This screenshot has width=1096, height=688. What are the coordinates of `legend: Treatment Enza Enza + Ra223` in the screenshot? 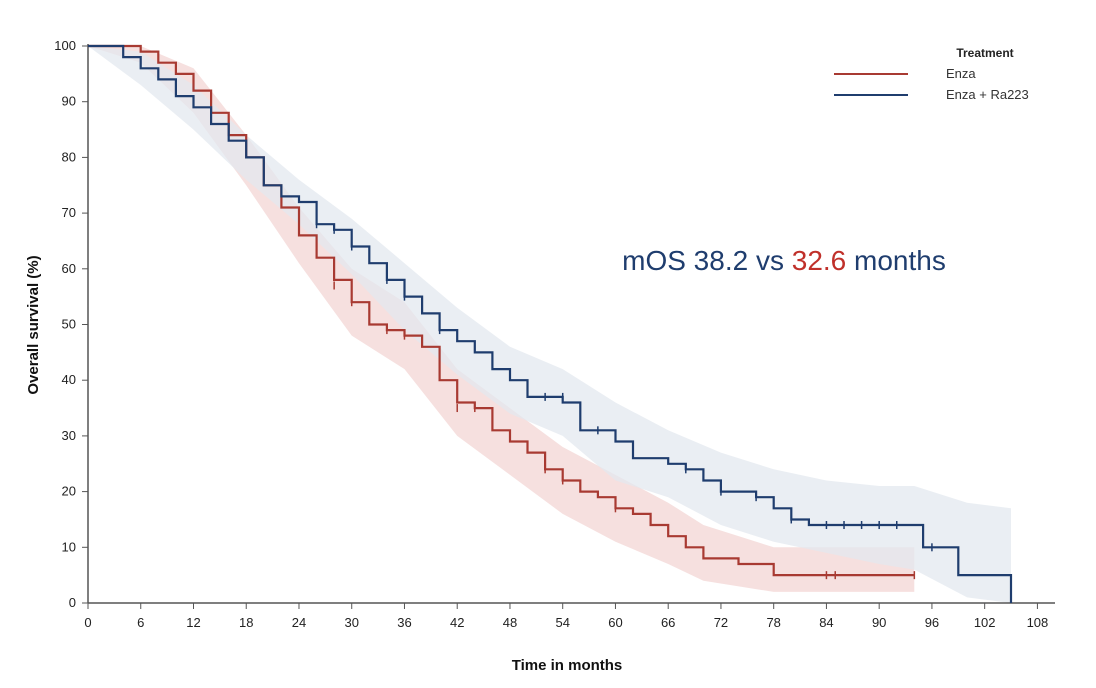 It's located at (931, 74).